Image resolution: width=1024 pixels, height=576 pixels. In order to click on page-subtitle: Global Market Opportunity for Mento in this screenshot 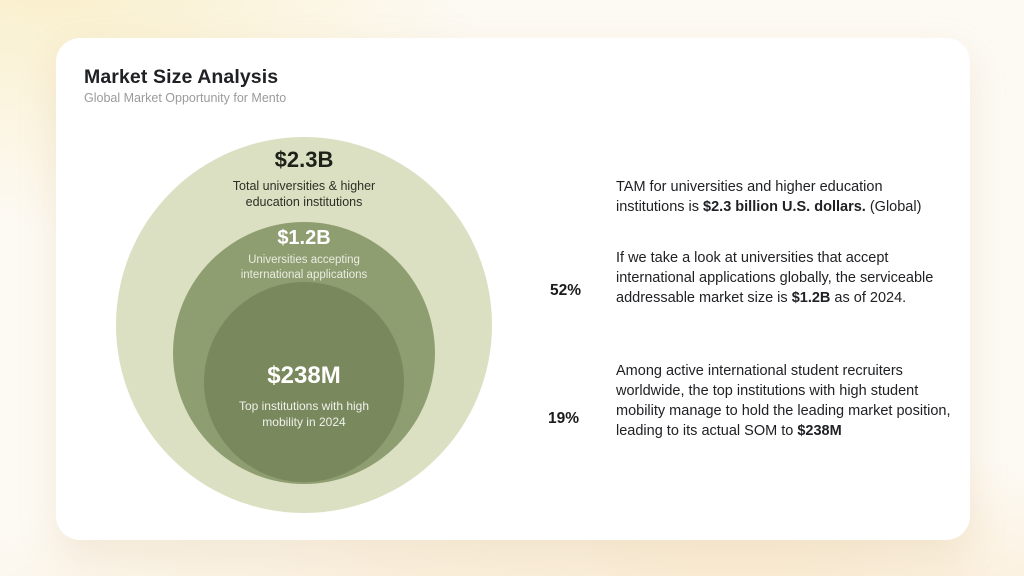, I will do `click(185, 98)`.